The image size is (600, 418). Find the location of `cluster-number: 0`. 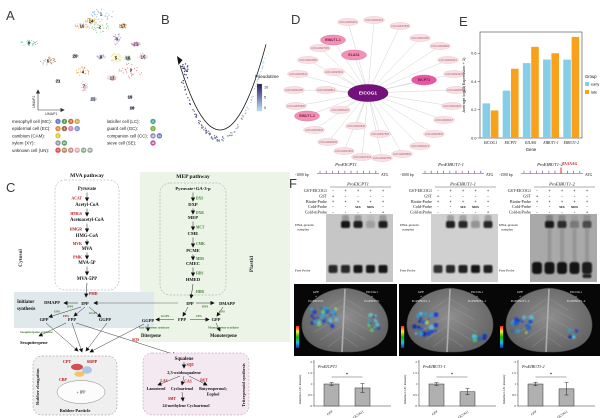

cluster-number: 0 is located at coordinates (131, 69).